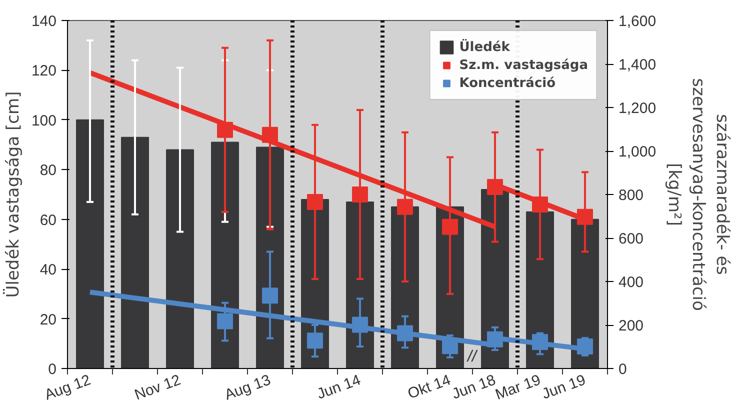 The height and width of the screenshot is (418, 735). I want to click on y2-axis-title: szárazmaradék- és szervesanyag-koncentráció [kg/m²], so click(698, 194).